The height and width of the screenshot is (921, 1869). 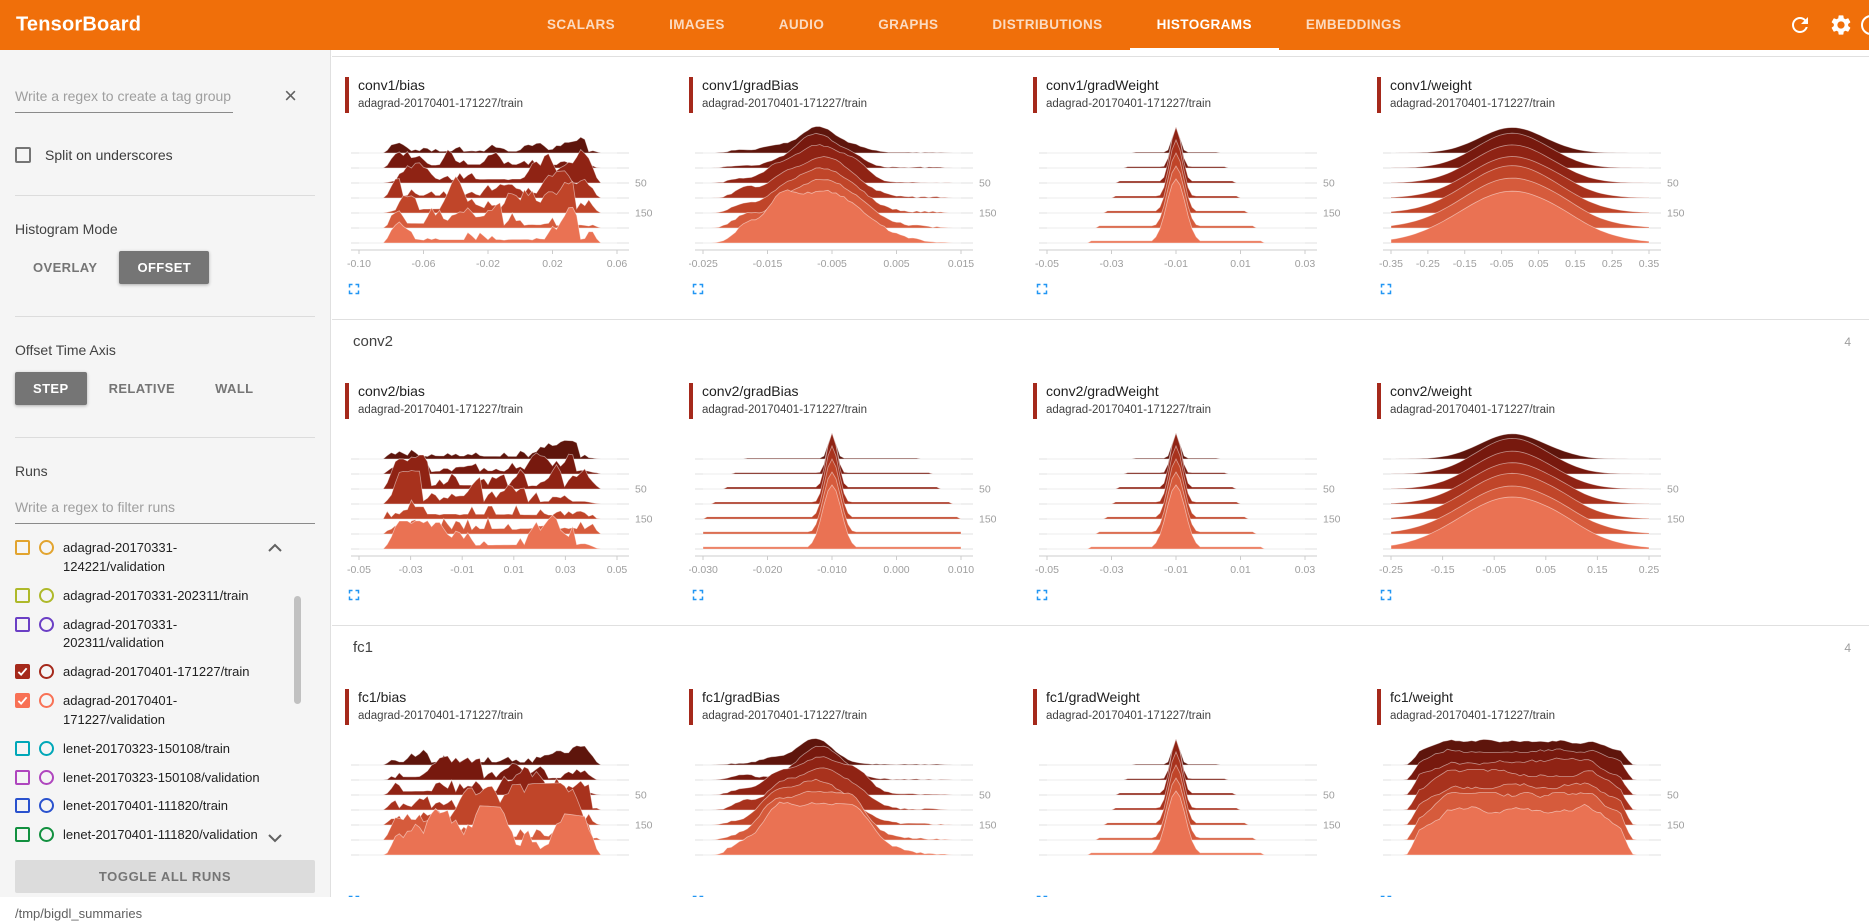 I want to click on chart-area: 50 150 -0.025 -0.015 -0.005 0.005 0.015, so click(x=860, y=201).